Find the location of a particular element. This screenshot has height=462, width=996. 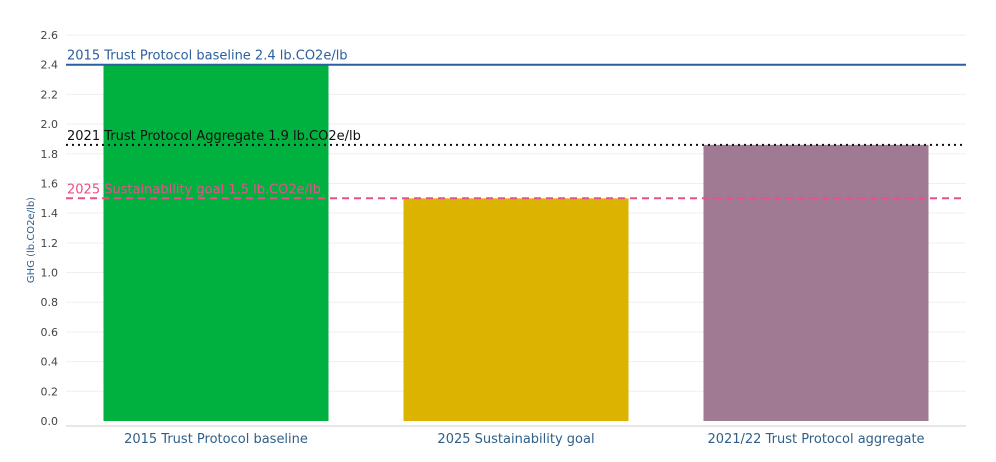

y-axis-label: GHG (lb.CO2e/lb) is located at coordinates (31, 240).